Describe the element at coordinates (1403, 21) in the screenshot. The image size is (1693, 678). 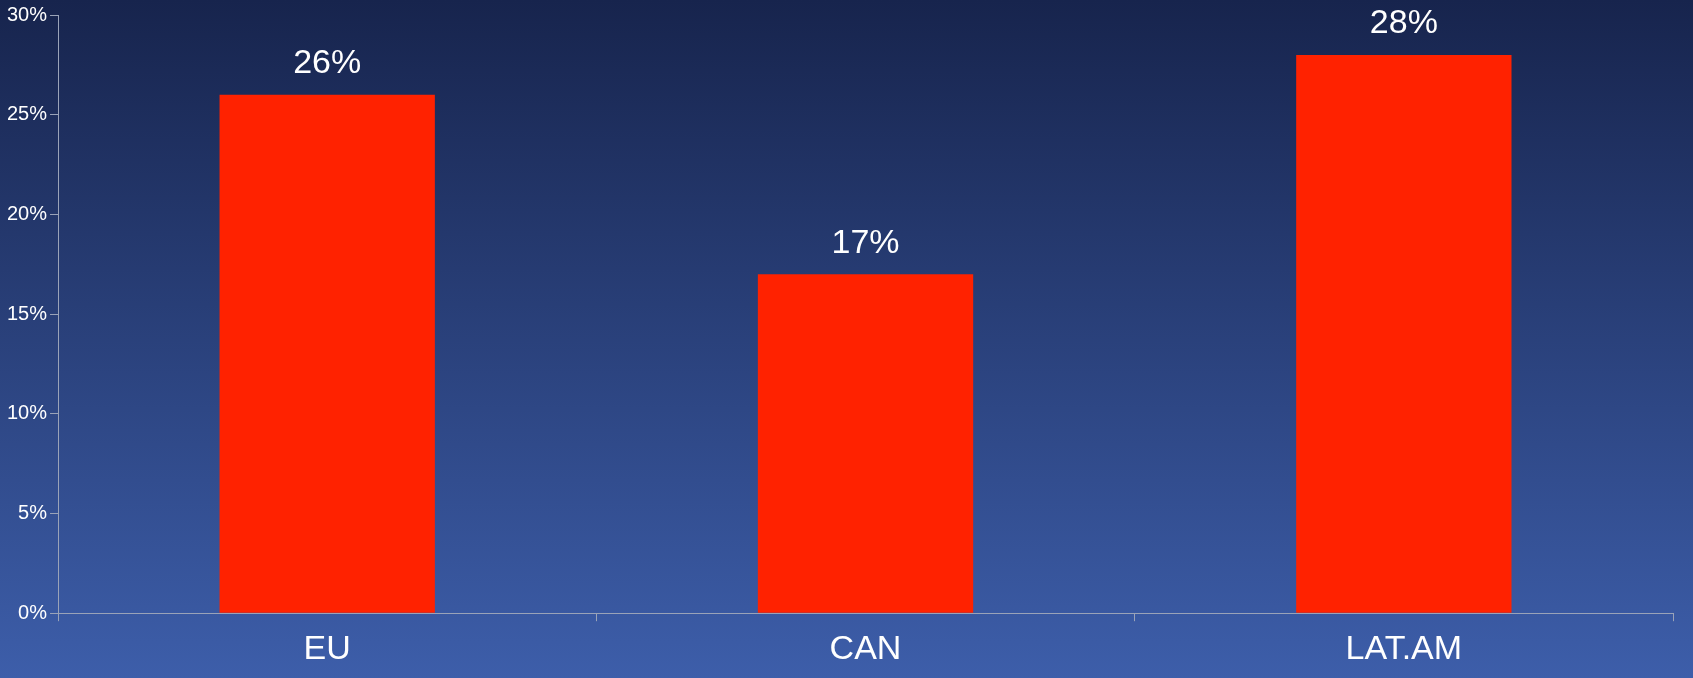
I see `data-label: 28%` at that location.